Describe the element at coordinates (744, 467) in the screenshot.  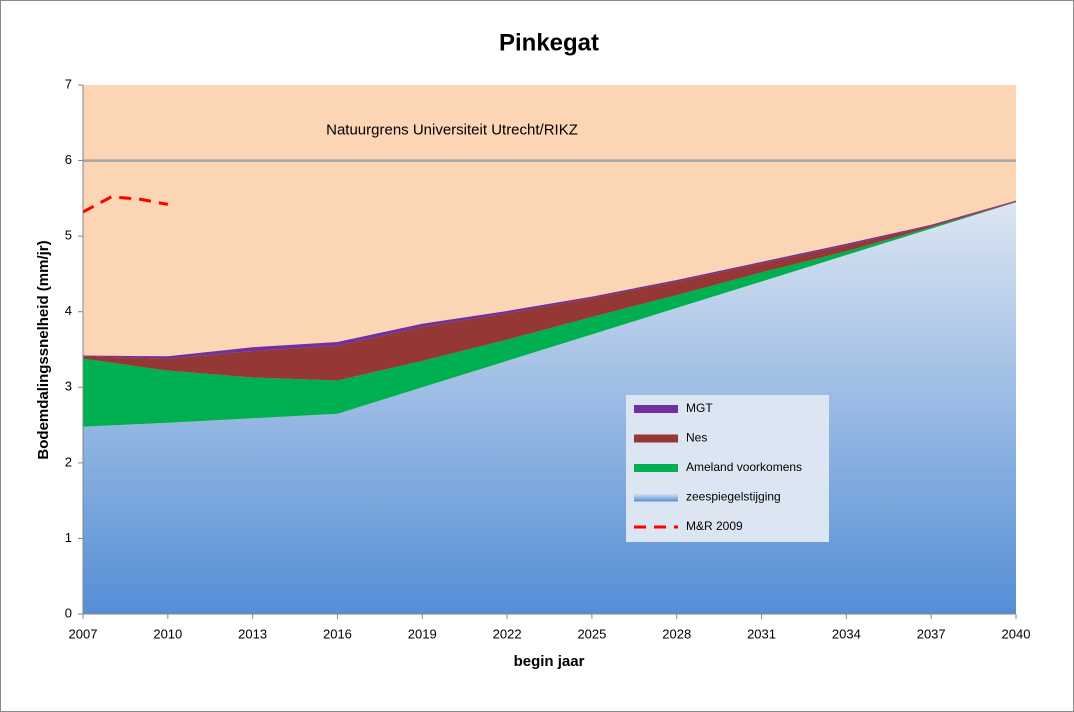
I see `legend-label: Ameland voorkomens` at that location.